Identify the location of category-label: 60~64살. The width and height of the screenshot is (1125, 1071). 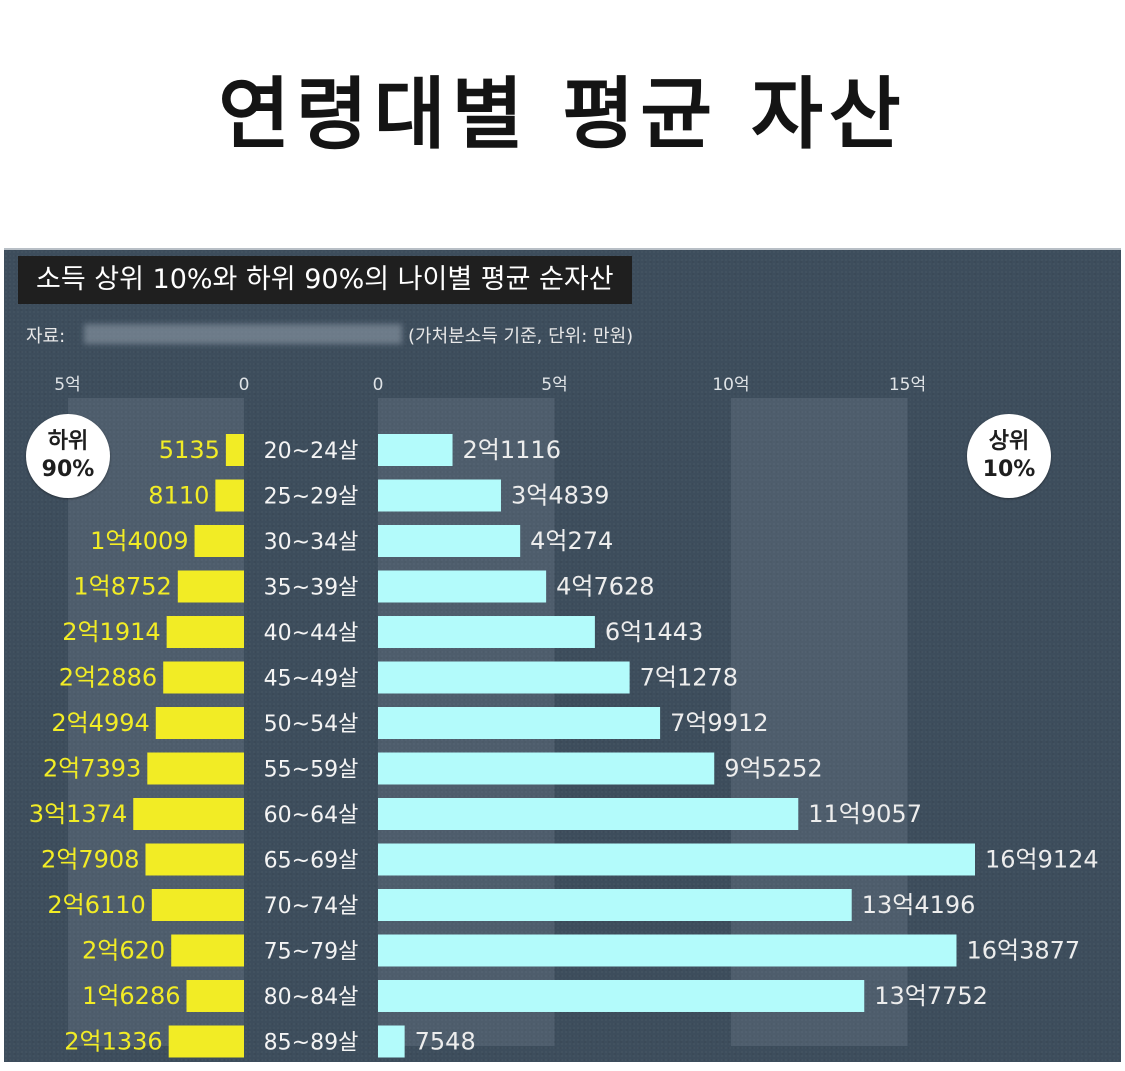
(311, 815).